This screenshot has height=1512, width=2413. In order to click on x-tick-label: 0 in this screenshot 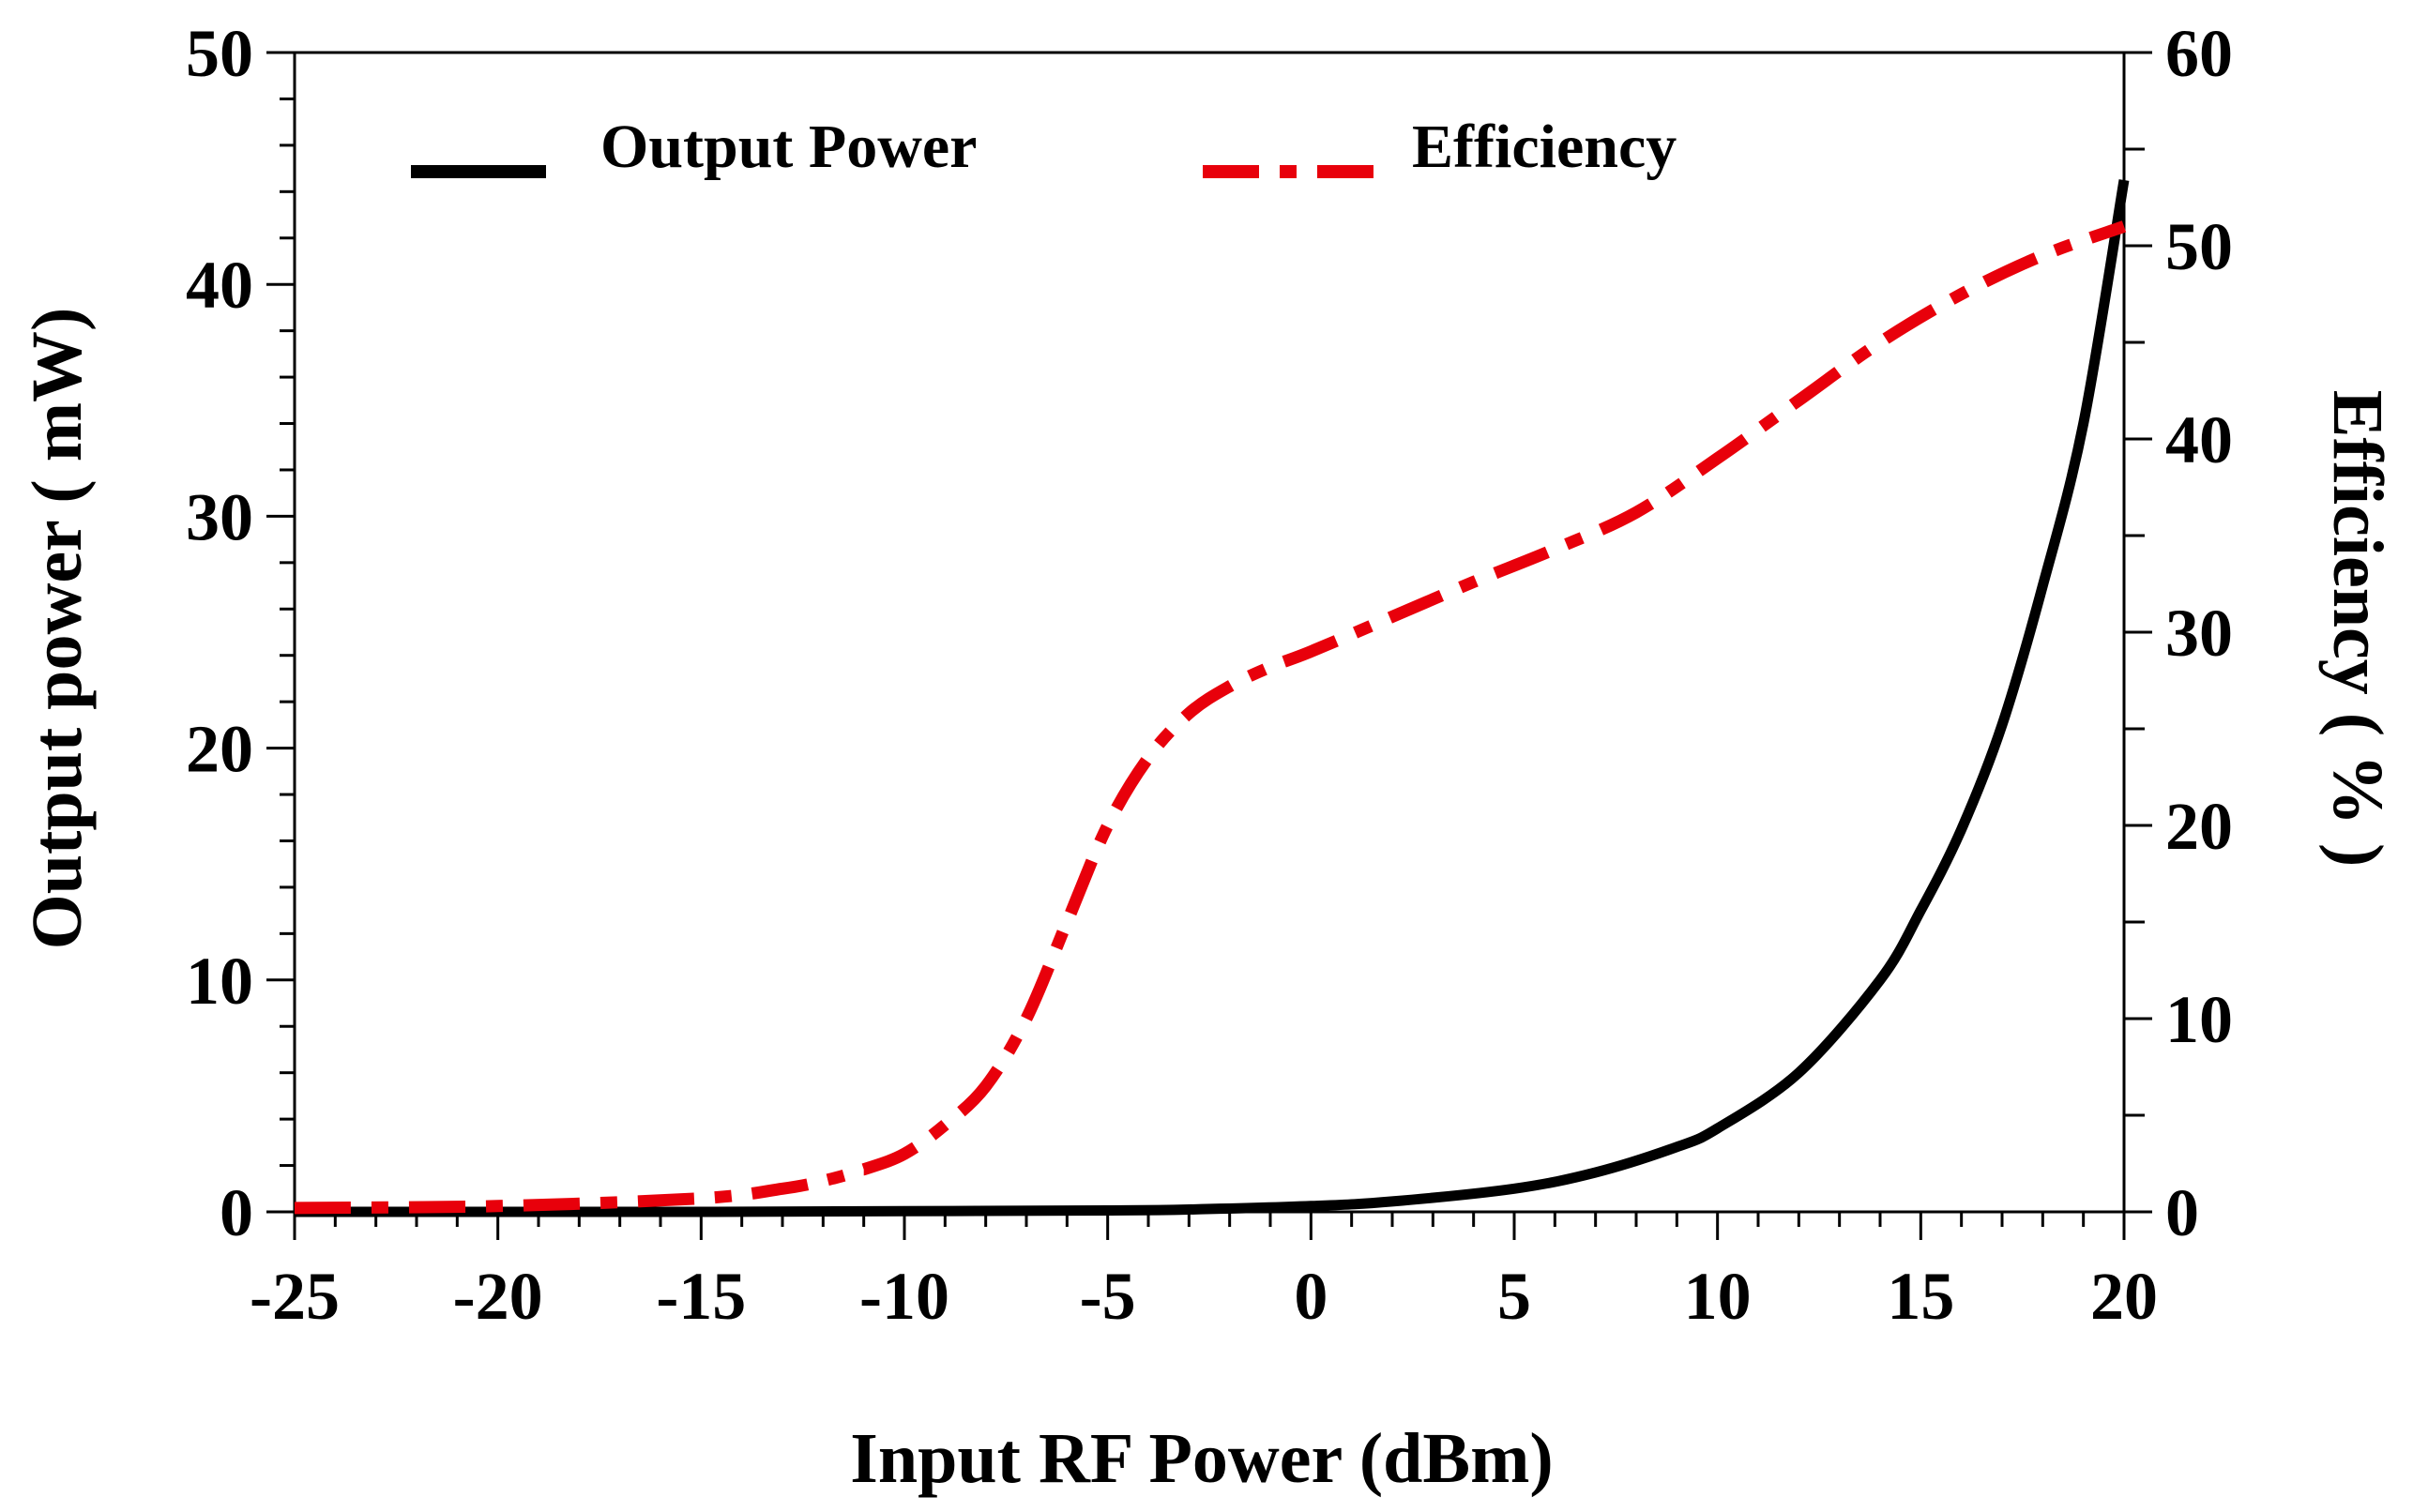, I will do `click(1311, 1296)`.